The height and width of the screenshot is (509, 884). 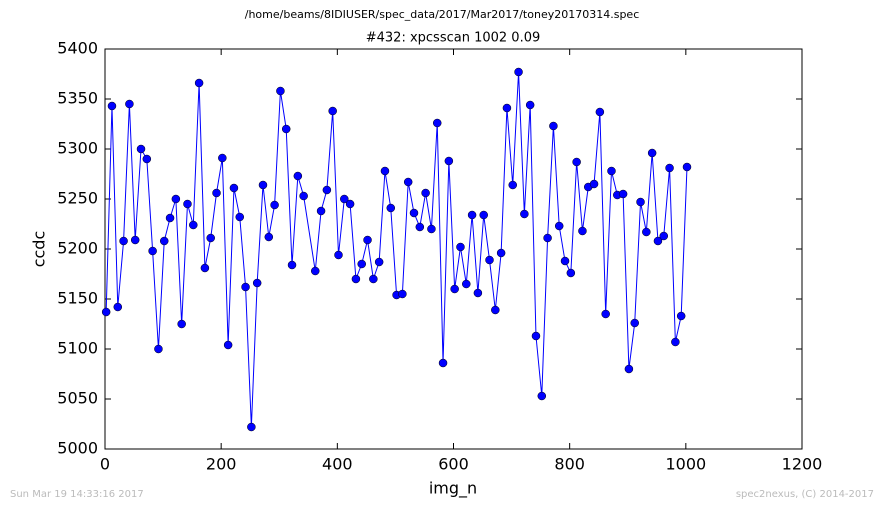 I want to click on y-tick-label: 5250, so click(x=77, y=198).